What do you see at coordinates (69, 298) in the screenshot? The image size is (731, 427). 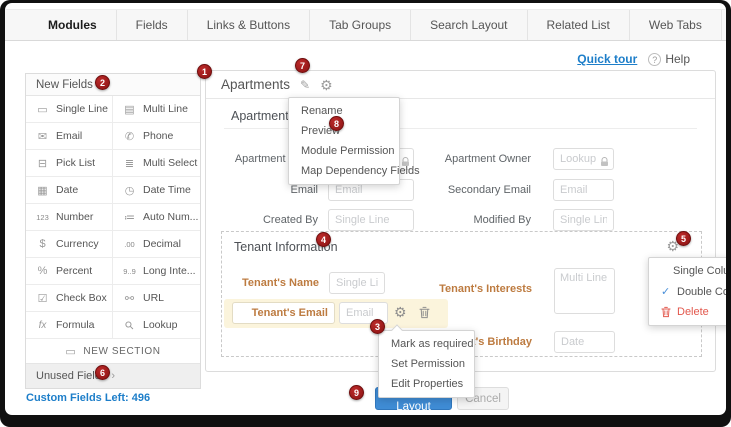 I see `field-type-check-box: ☑ Check Box` at bounding box center [69, 298].